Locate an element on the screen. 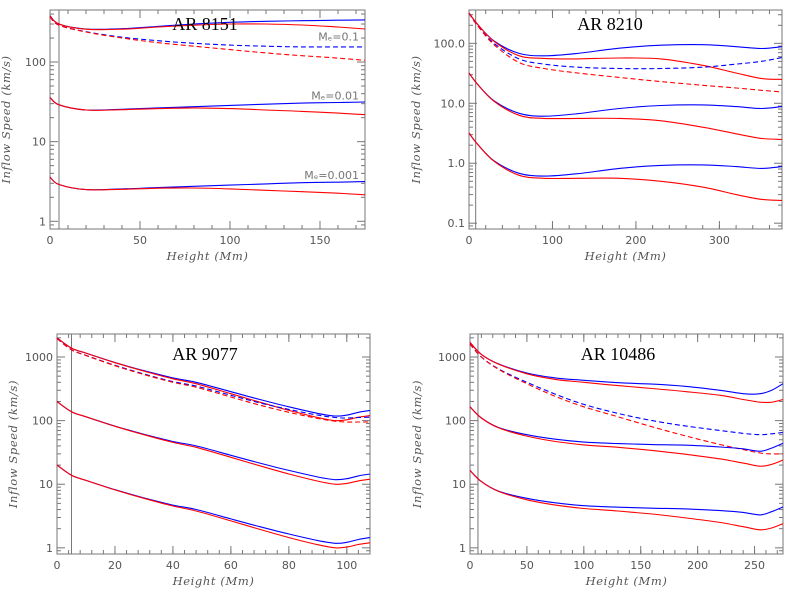  x-tick-label: 60 is located at coordinates (231, 565).